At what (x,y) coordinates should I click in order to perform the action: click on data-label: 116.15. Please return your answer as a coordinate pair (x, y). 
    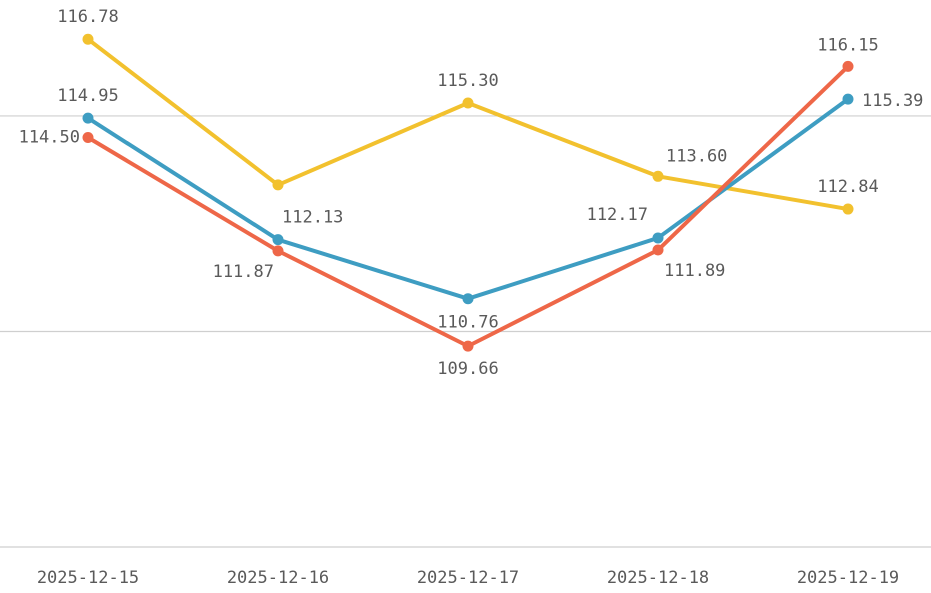
    Looking at the image, I should click on (847, 45).